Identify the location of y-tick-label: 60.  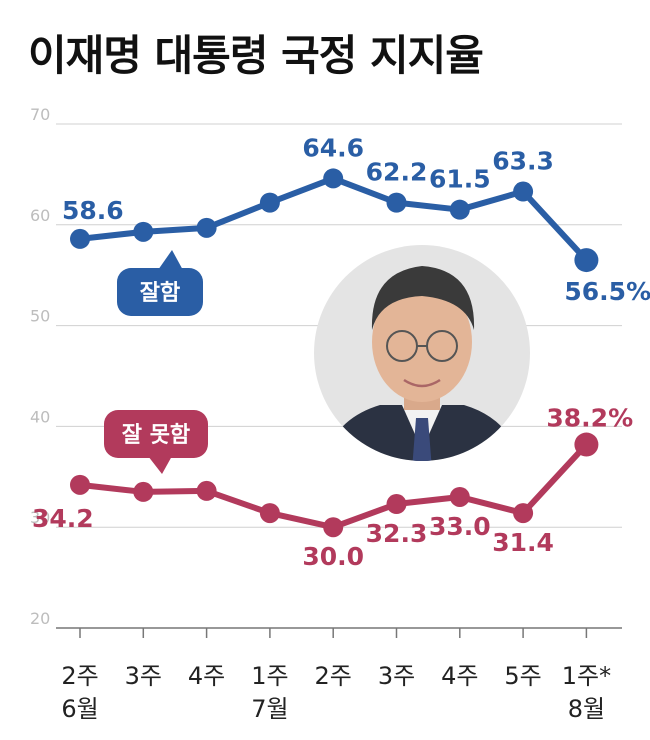
(40, 215).